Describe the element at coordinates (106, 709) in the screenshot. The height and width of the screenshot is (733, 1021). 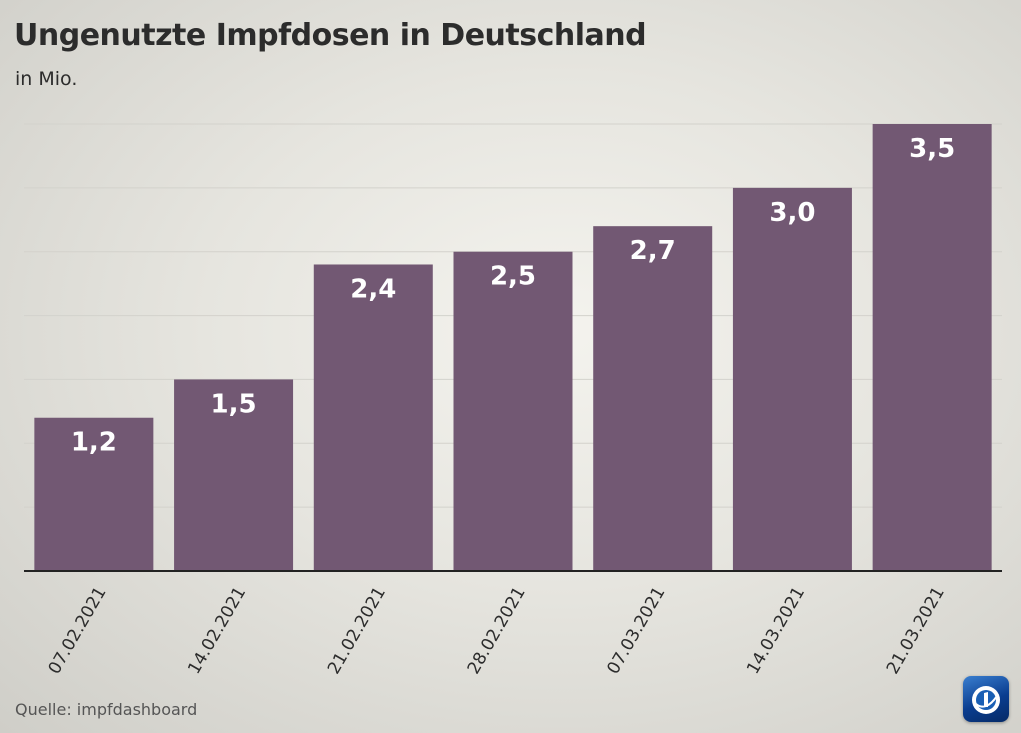
I see `source-note: Quelle: impfdashboard` at that location.